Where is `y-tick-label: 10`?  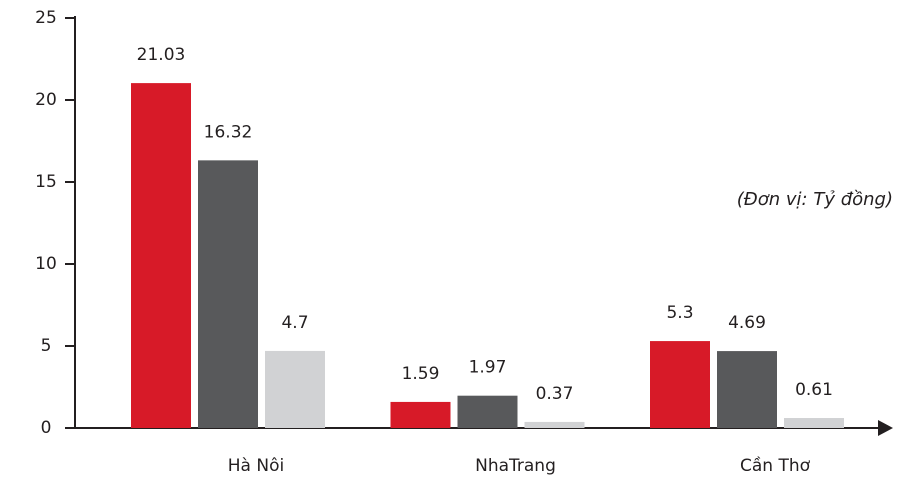 y-tick-label: 10 is located at coordinates (46, 264).